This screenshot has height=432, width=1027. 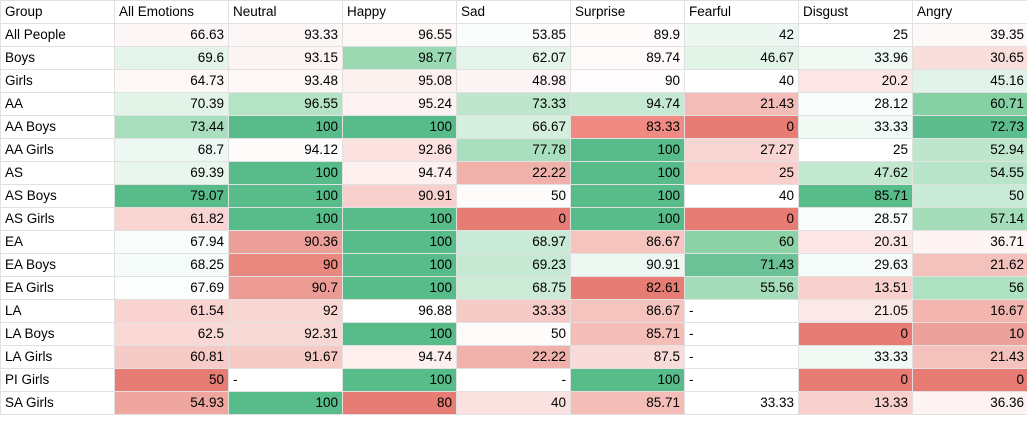 I want to click on row-label-cell: AS Girls, so click(x=57, y=219).